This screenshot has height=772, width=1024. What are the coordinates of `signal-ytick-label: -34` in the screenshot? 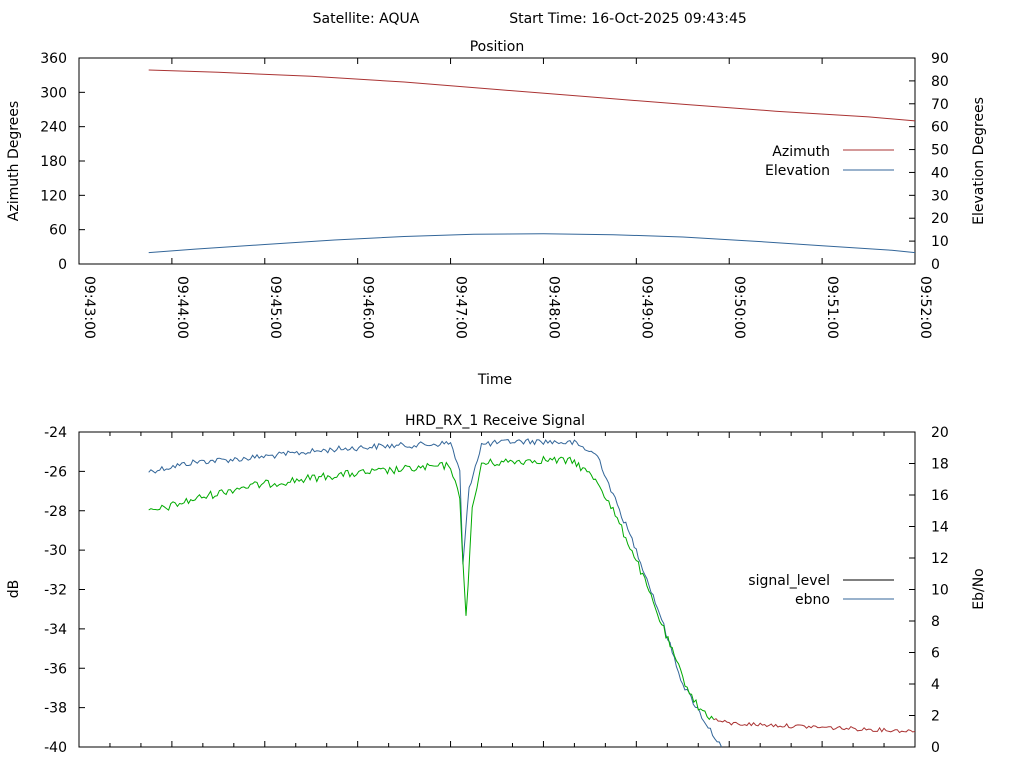 It's located at (55, 630).